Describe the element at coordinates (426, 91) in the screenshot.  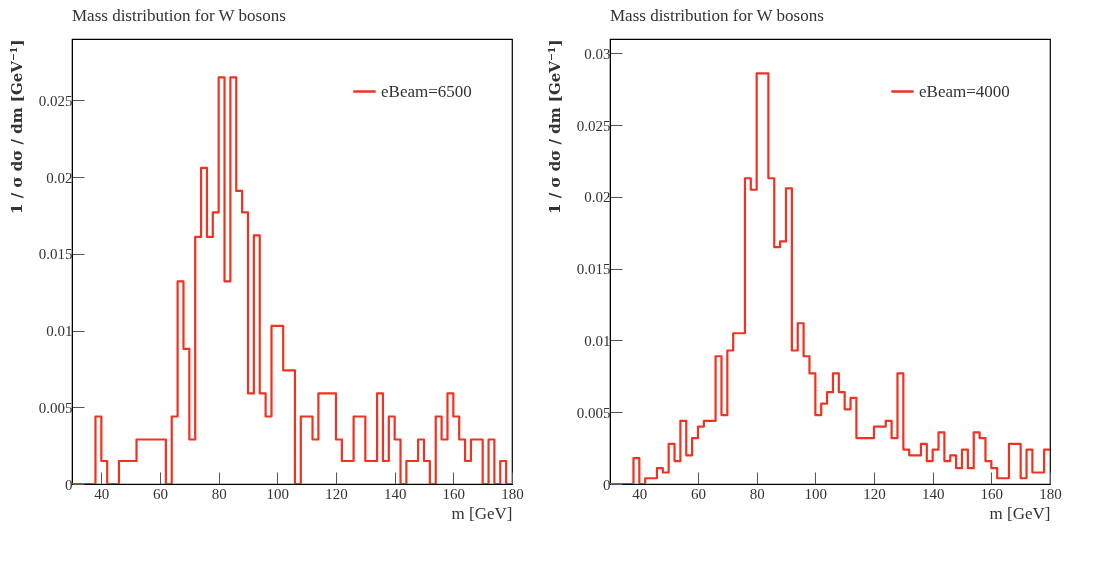
I see `legend-label: eBeam=6500` at that location.